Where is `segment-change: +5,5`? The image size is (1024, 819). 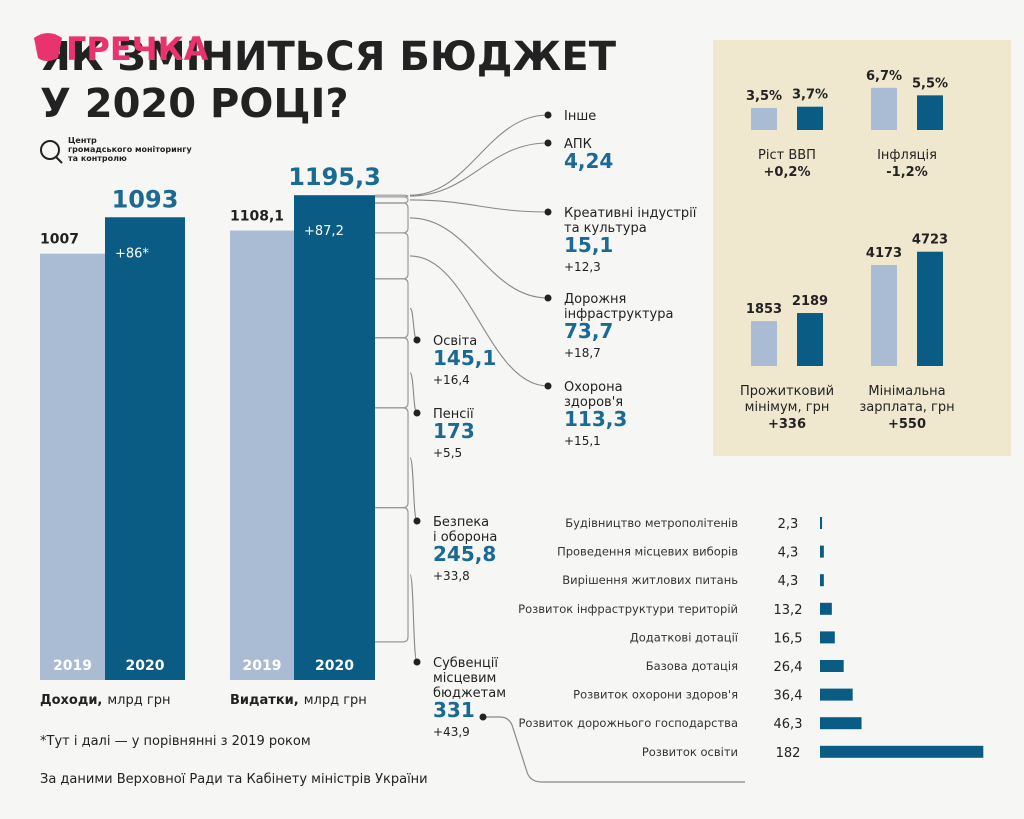
segment-change: +5,5 is located at coordinates (447, 453).